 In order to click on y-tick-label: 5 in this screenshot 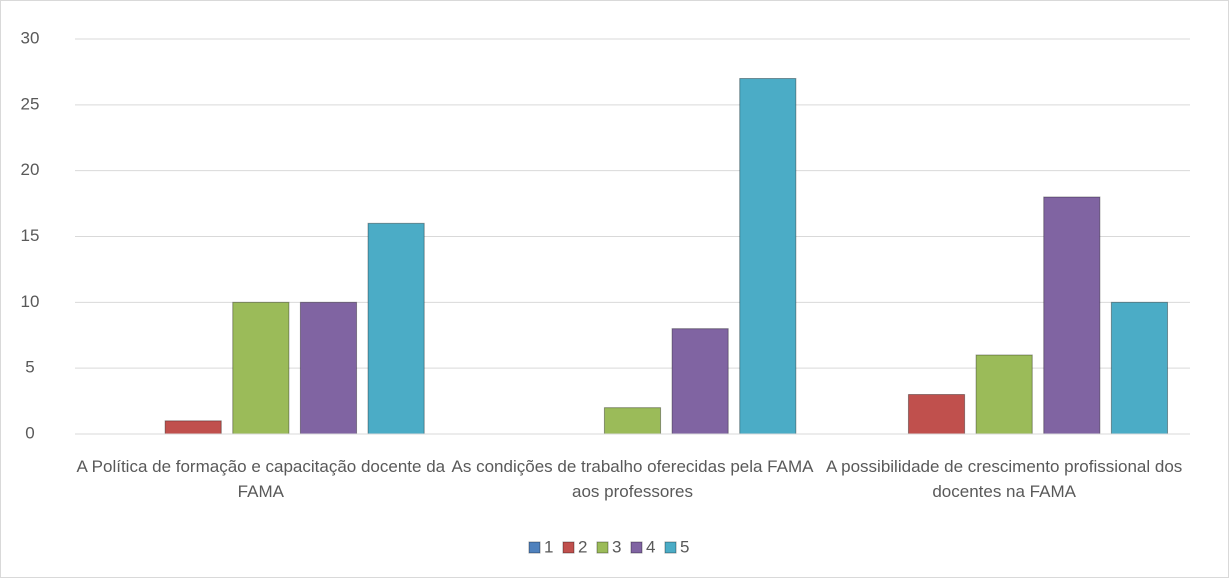, I will do `click(29, 367)`.